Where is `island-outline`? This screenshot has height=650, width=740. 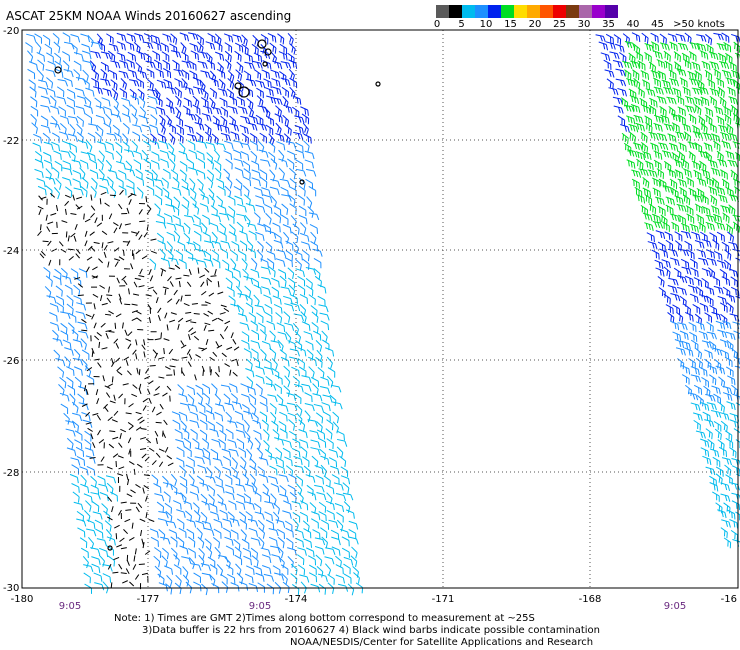
island-outline is located at coordinates (238, 86).